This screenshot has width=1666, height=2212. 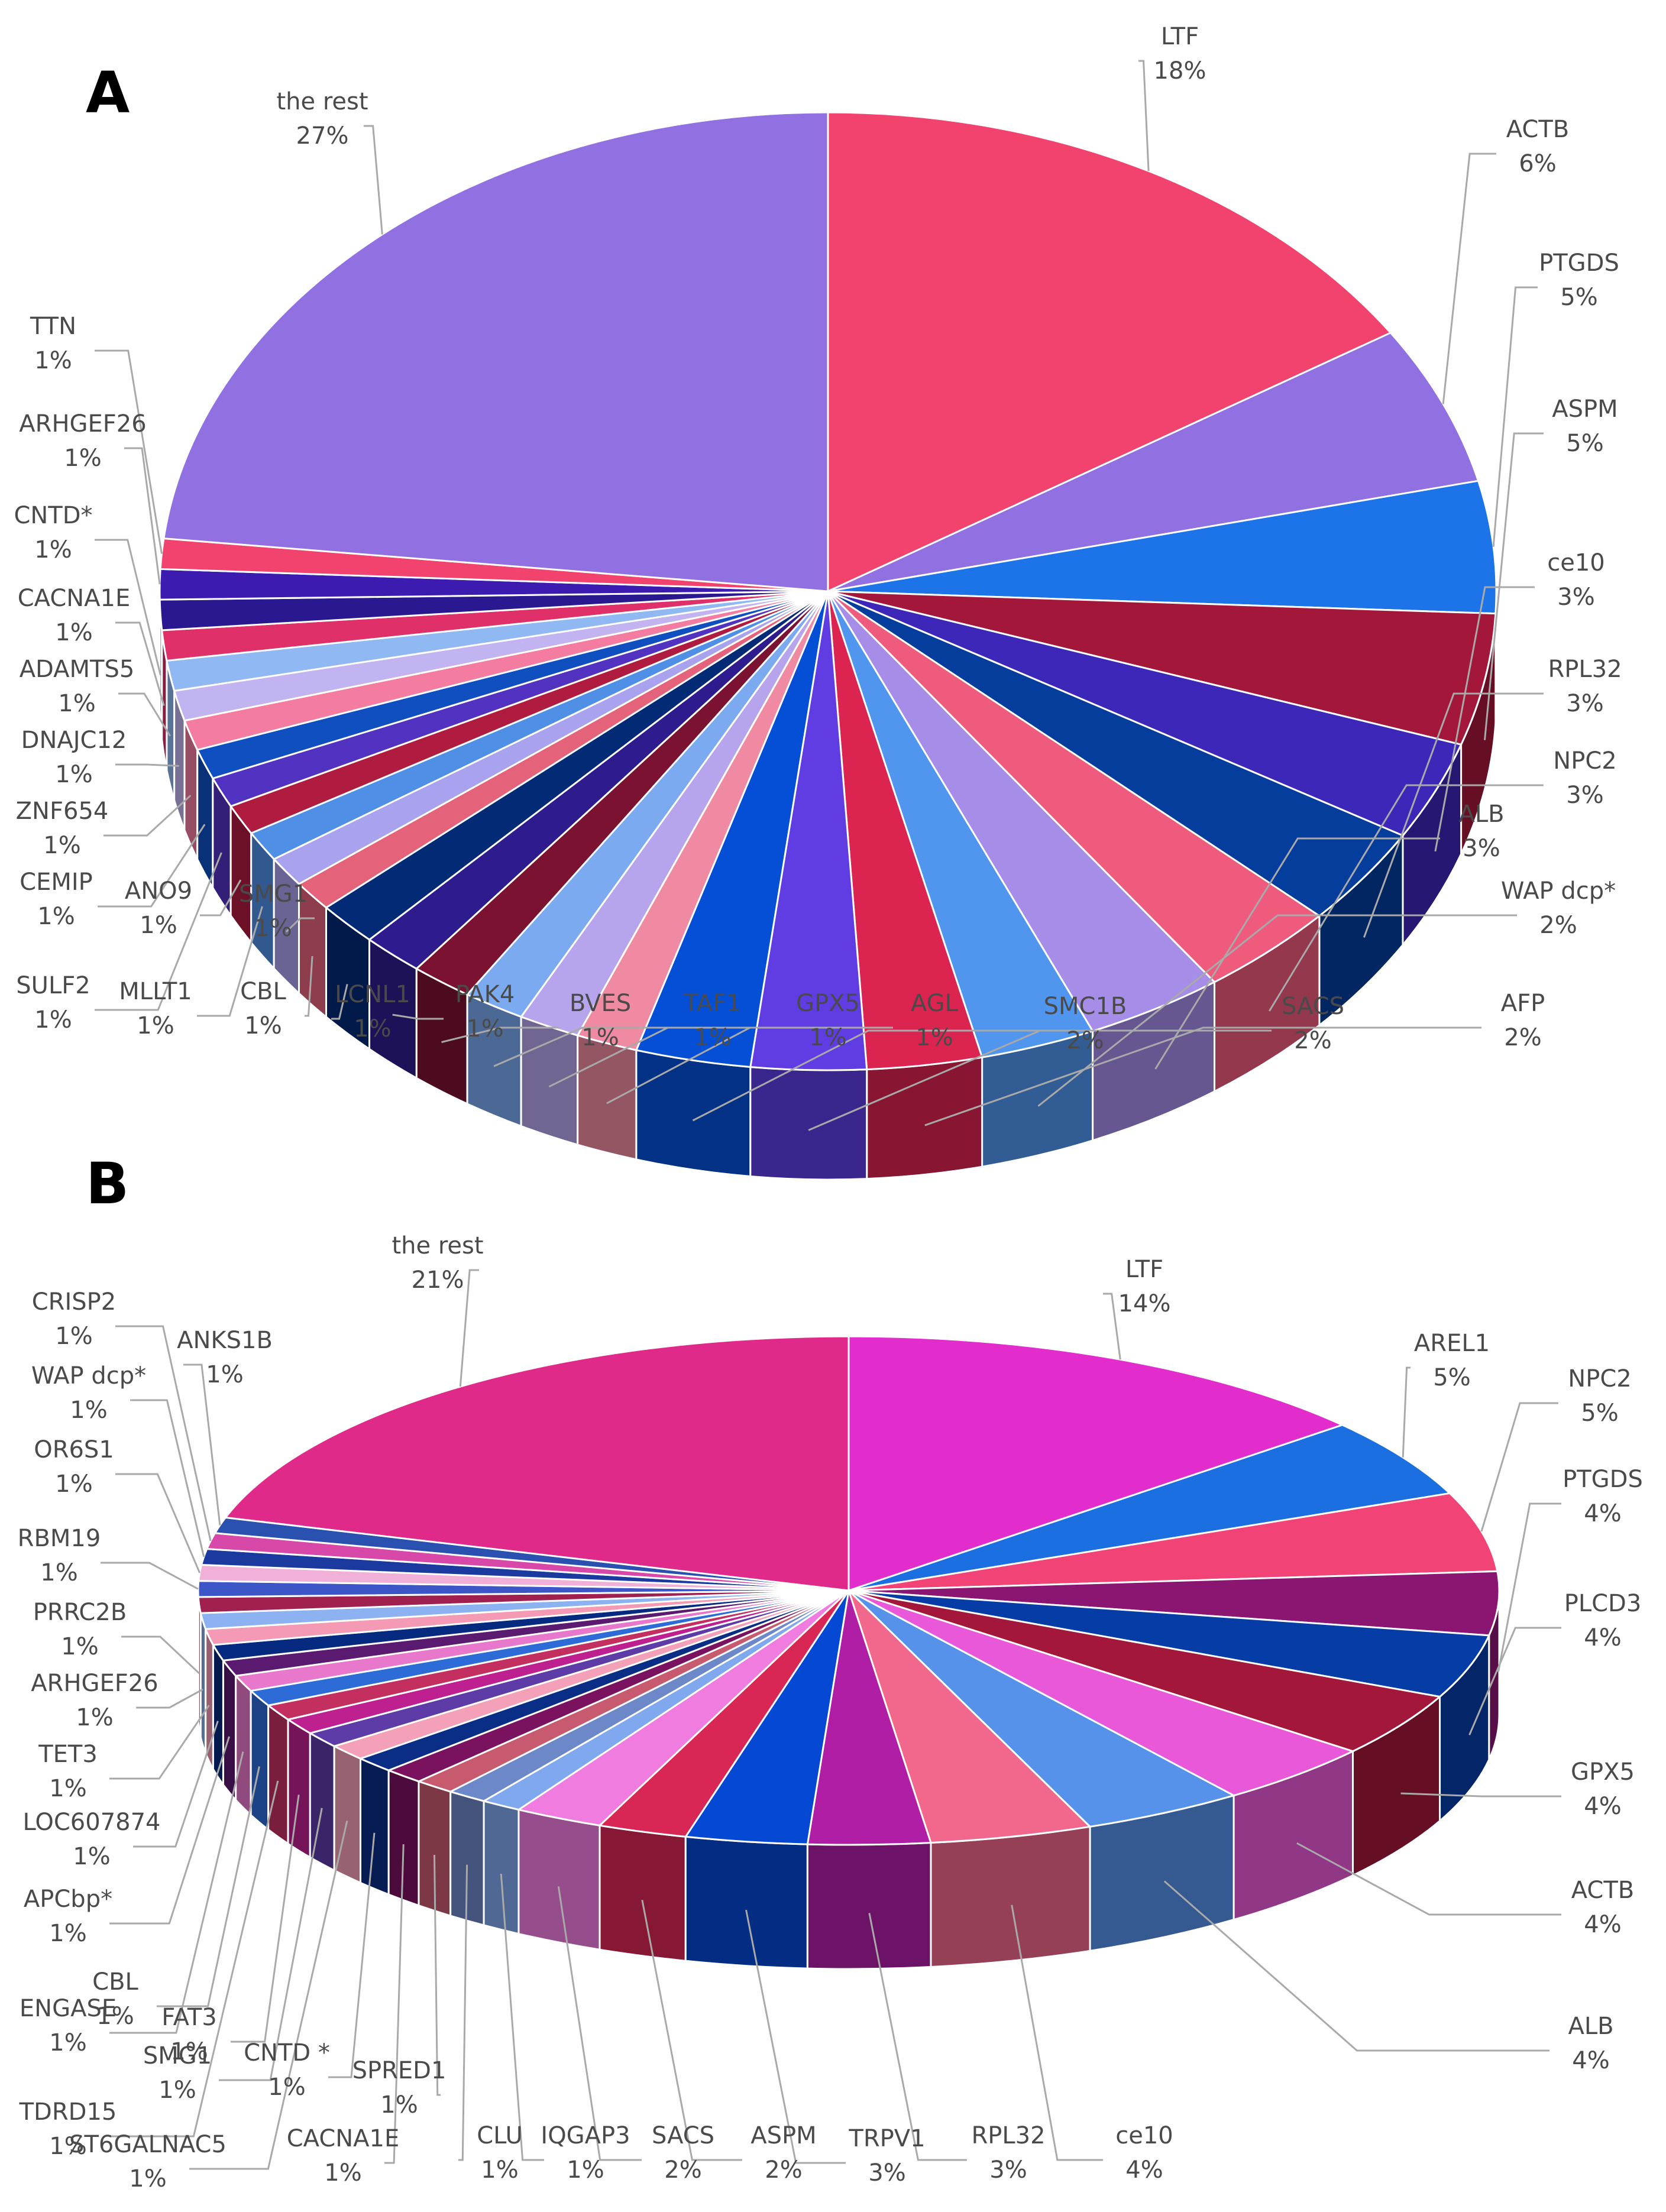 I want to click on slice-name: CACNA1E, so click(x=343, y=2139).